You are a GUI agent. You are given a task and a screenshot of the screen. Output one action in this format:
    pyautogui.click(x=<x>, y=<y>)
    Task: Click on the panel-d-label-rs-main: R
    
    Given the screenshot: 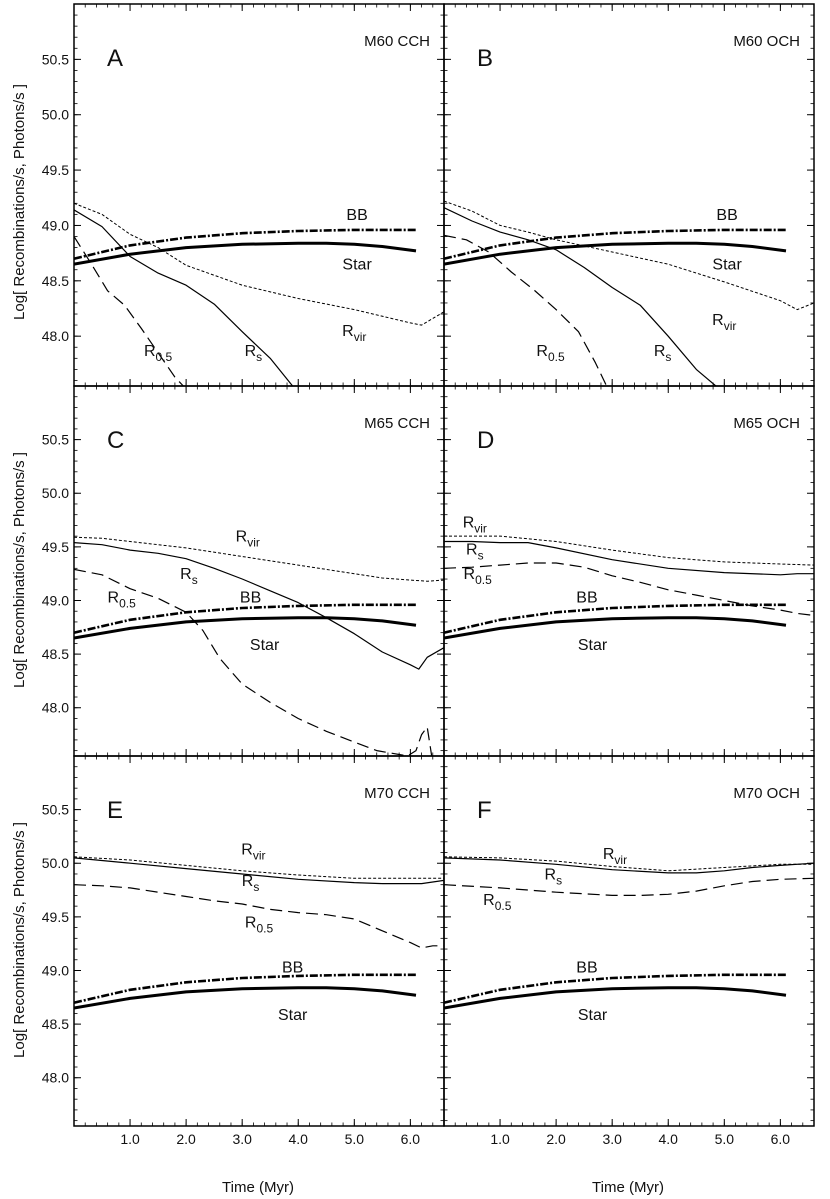 What is the action you would take?
    pyautogui.click(x=472, y=549)
    